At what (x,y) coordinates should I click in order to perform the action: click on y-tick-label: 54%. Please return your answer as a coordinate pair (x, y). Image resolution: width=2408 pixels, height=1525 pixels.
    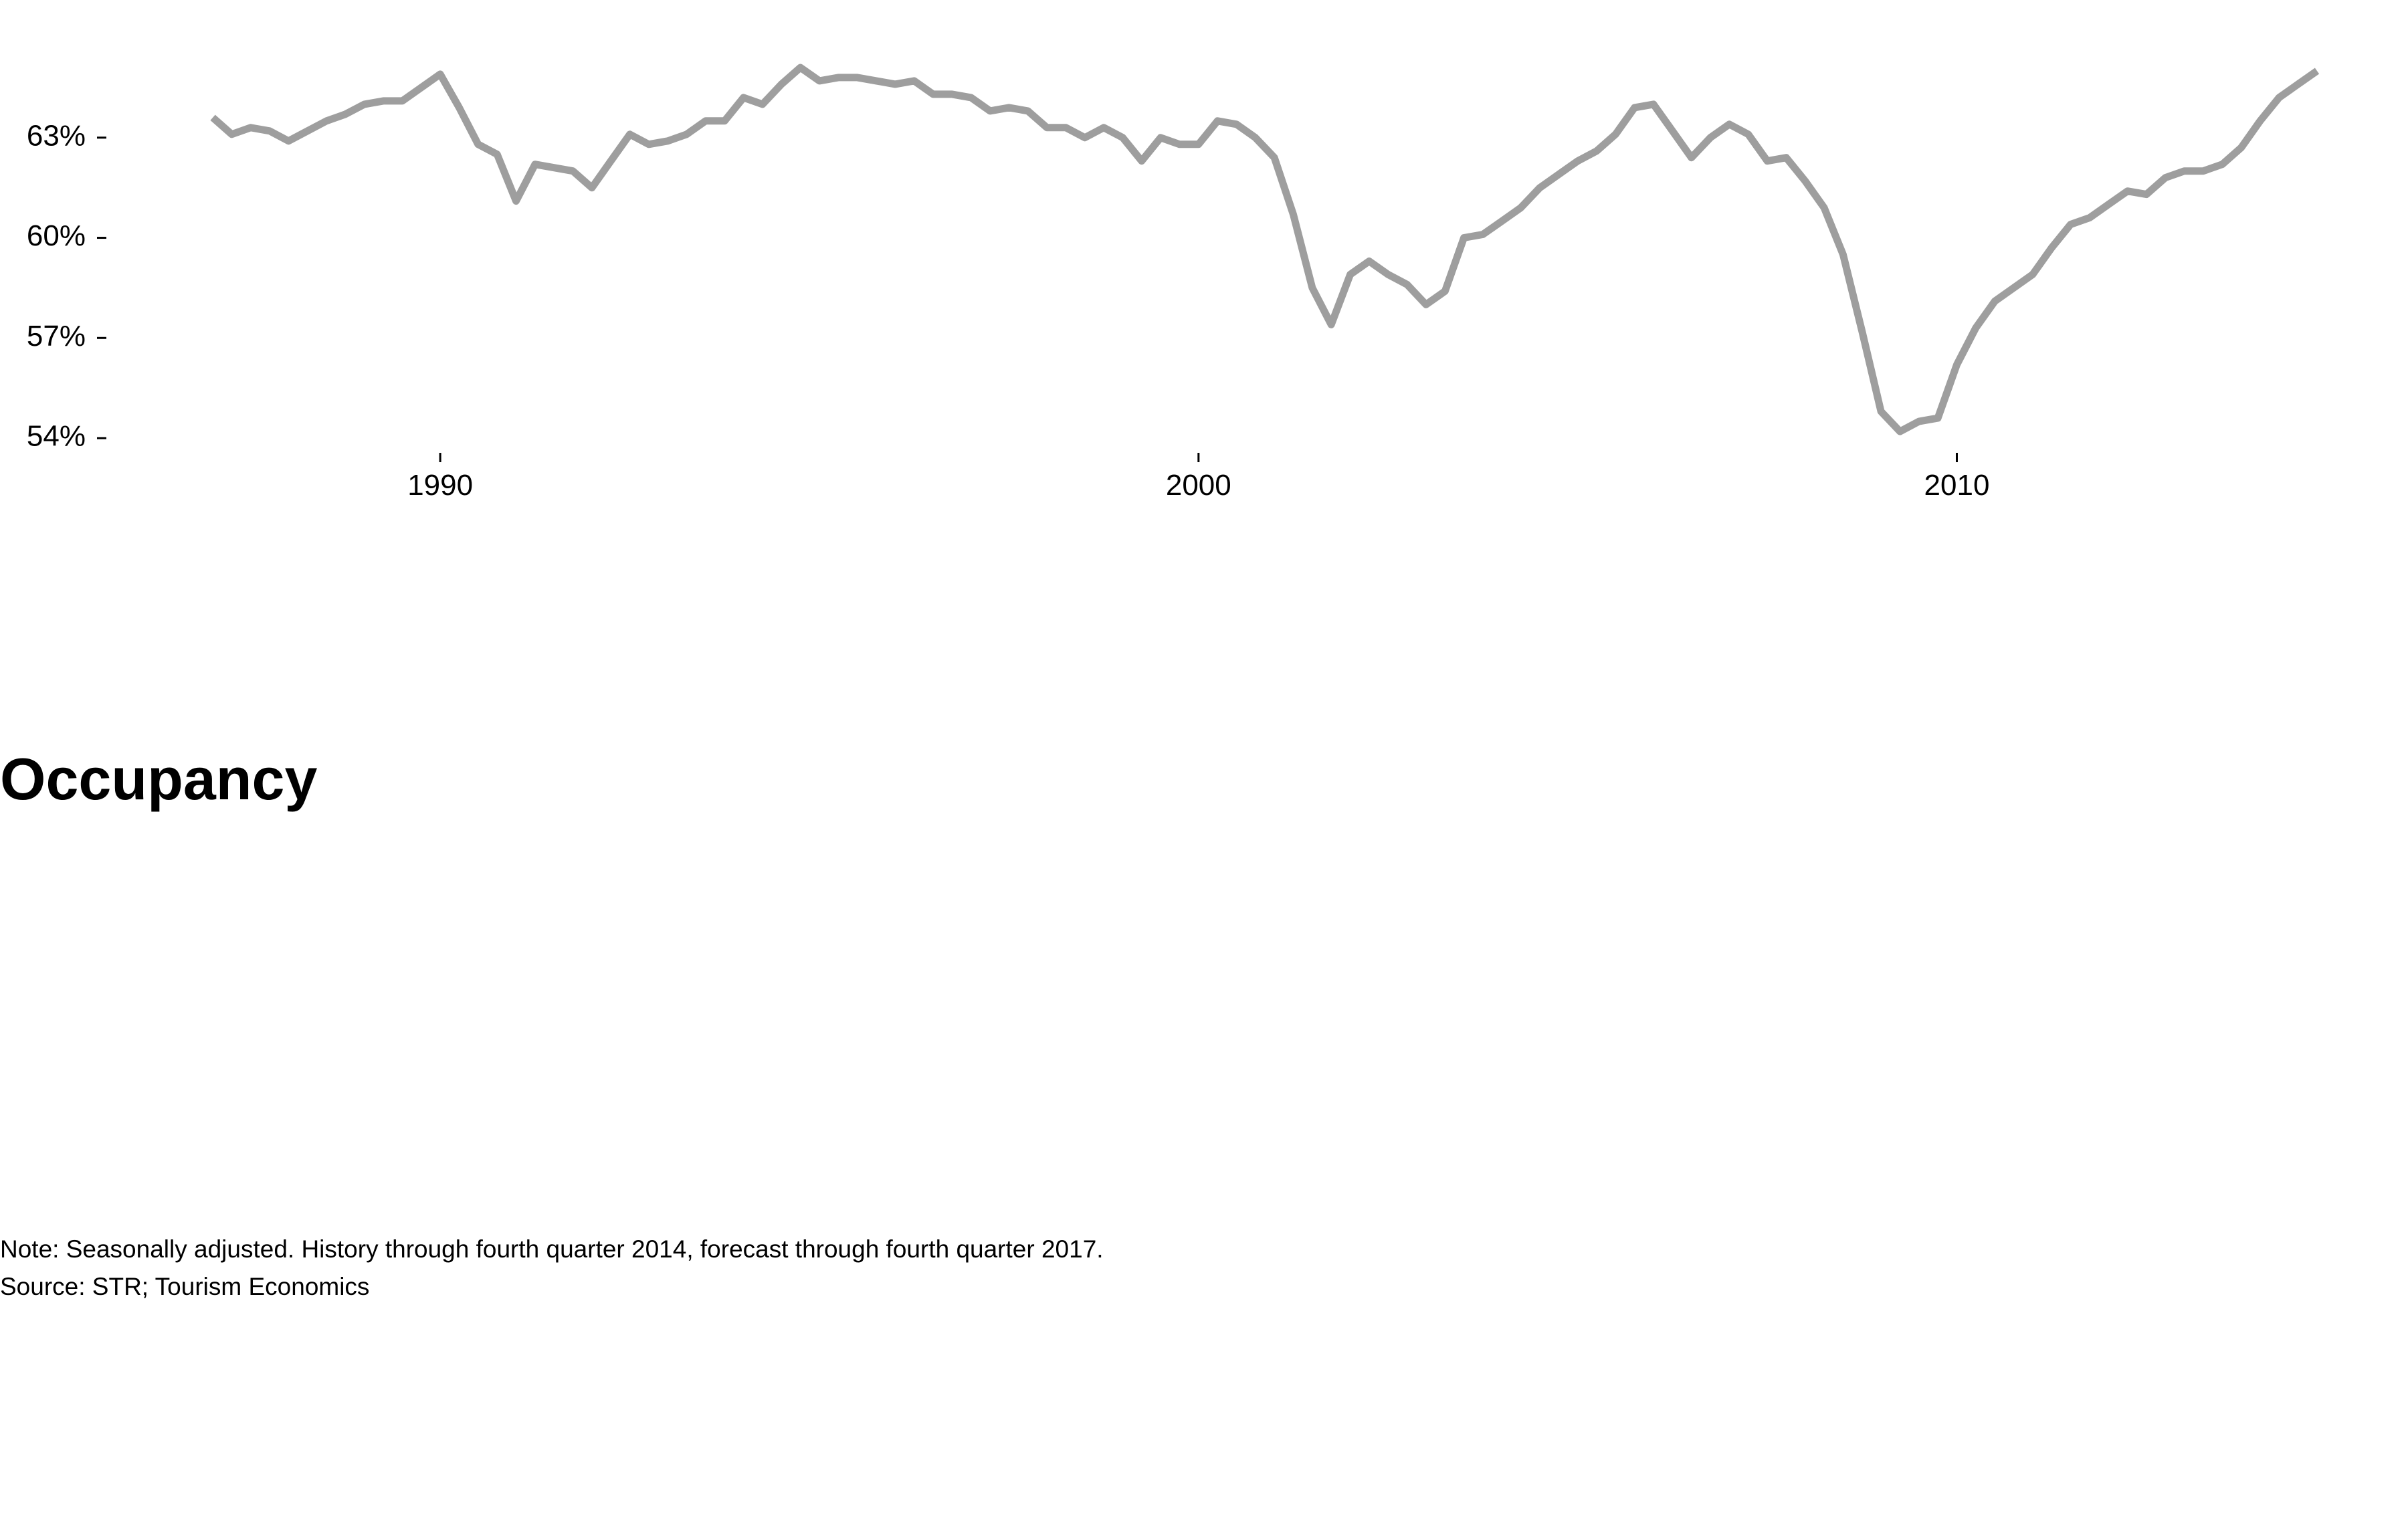
    Looking at the image, I should click on (56, 436).